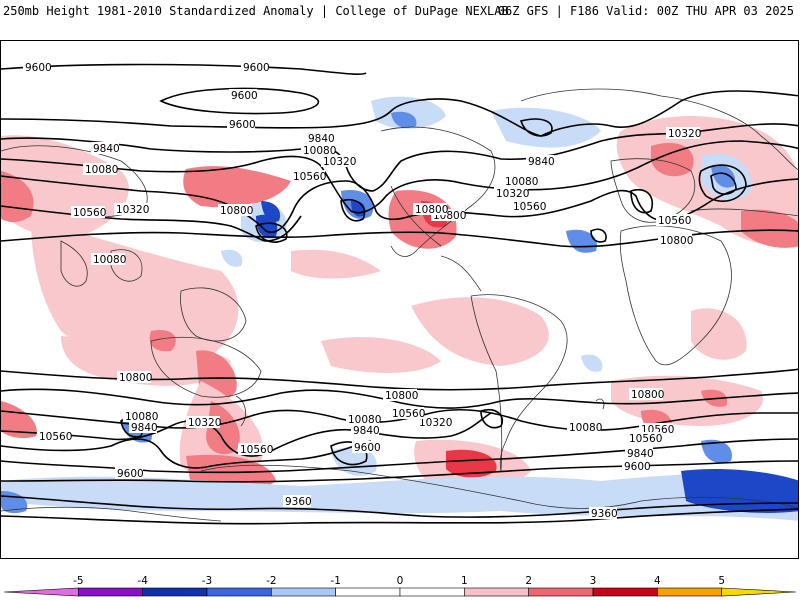  What do you see at coordinates (528, 581) in the screenshot?
I see `colorbar-tick-label: 2` at bounding box center [528, 581].